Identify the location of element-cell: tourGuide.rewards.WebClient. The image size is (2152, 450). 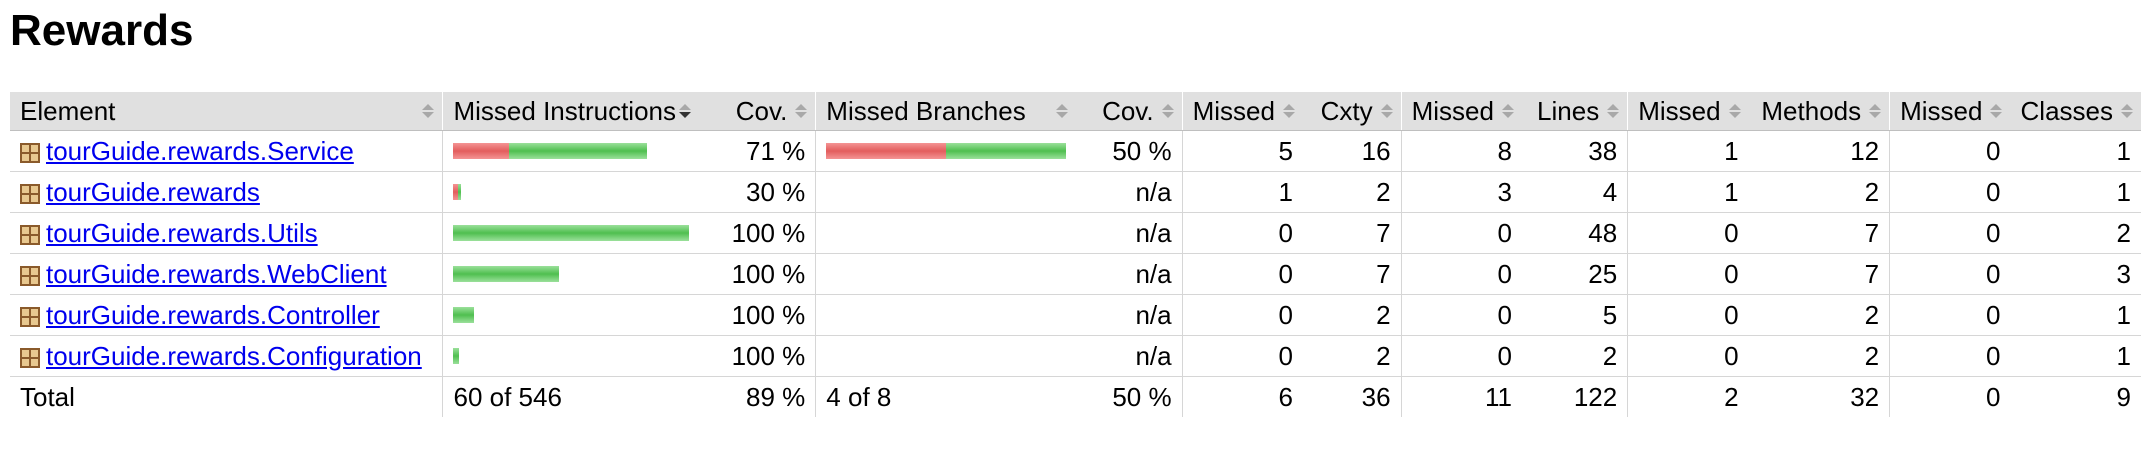
(226, 274).